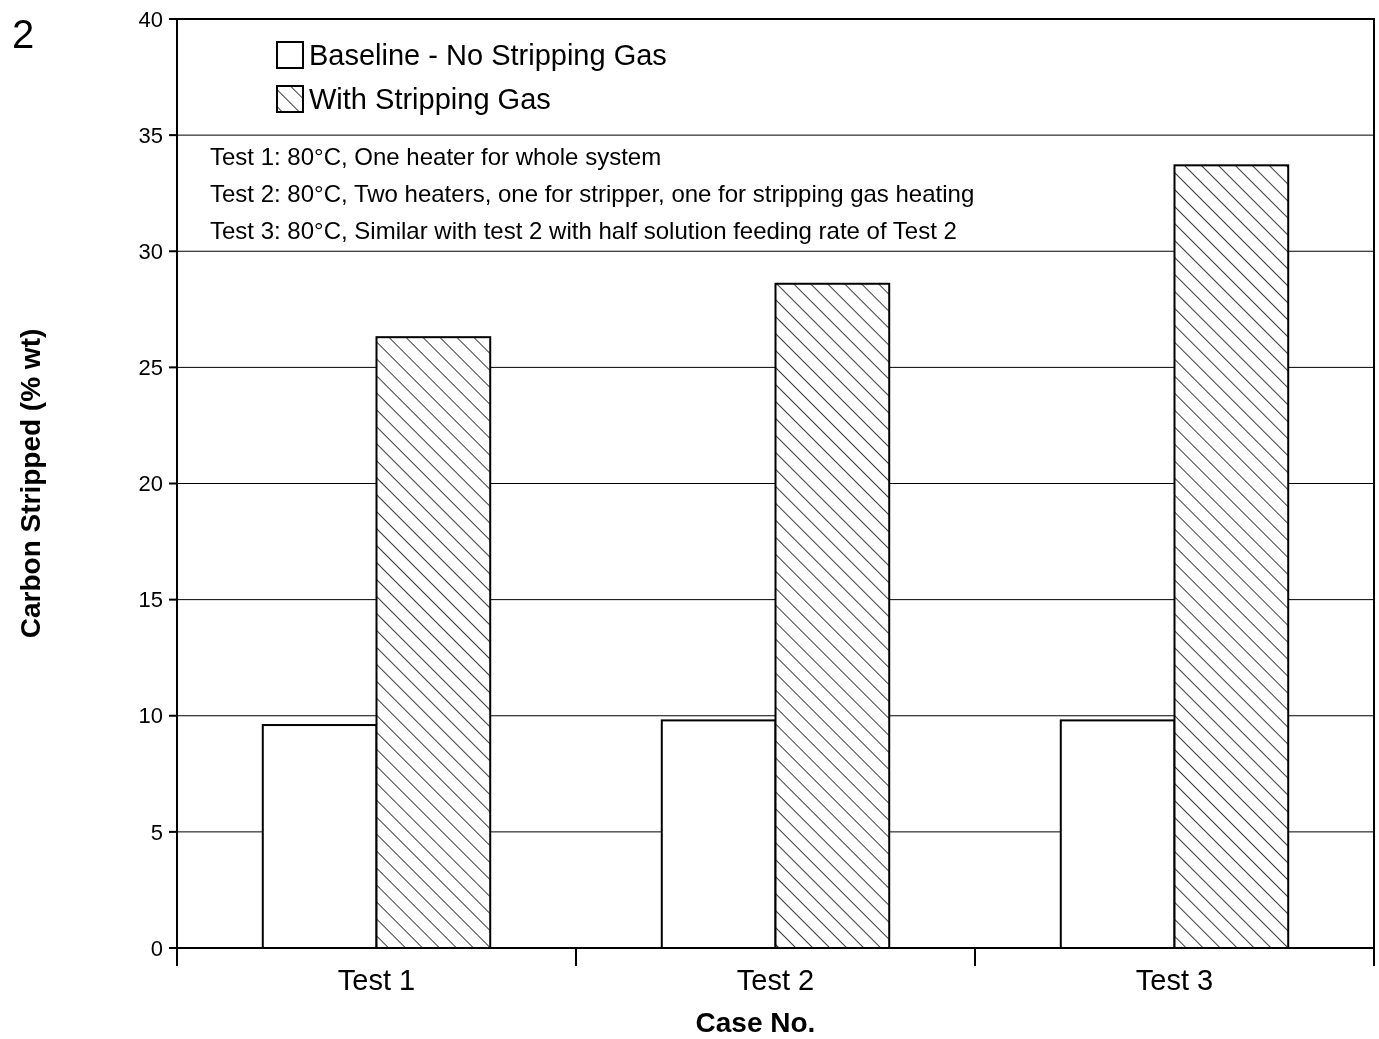 The width and height of the screenshot is (1379, 1039). What do you see at coordinates (775, 980) in the screenshot?
I see `x-tick-label: Test 2` at bounding box center [775, 980].